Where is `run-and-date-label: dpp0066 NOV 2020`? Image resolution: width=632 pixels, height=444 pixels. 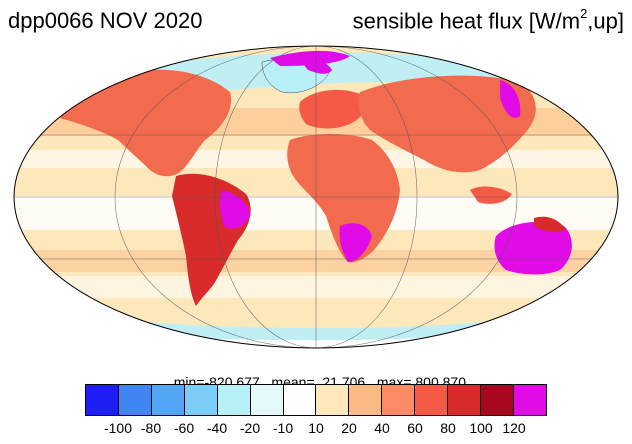
run-and-date-label: dpp0066 NOV 2020 is located at coordinates (105, 20).